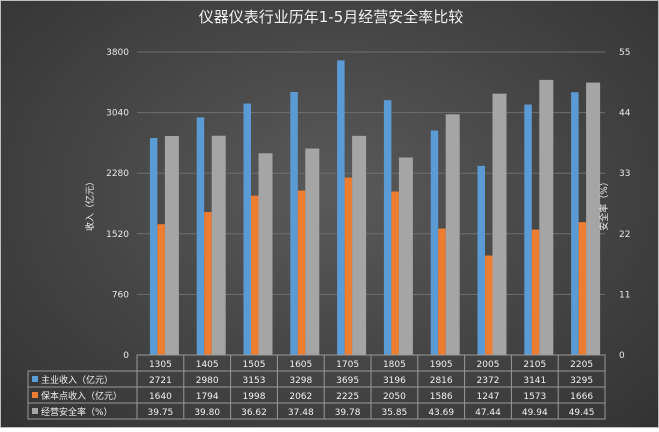 This screenshot has height=432, width=659. What do you see at coordinates (300, 397) in the screenshot?
I see `data-label: 2062` at bounding box center [300, 397].